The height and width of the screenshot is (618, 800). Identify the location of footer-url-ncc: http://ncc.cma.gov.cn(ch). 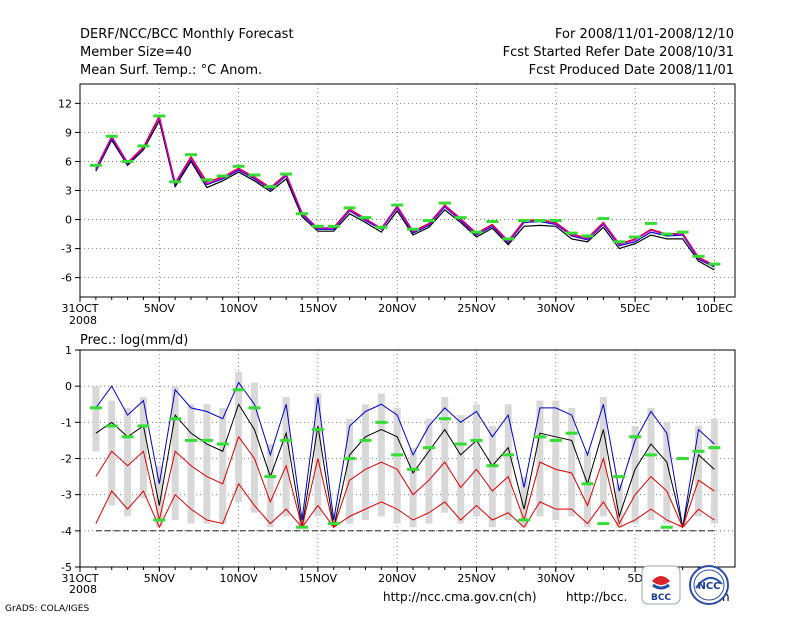
(460, 597).